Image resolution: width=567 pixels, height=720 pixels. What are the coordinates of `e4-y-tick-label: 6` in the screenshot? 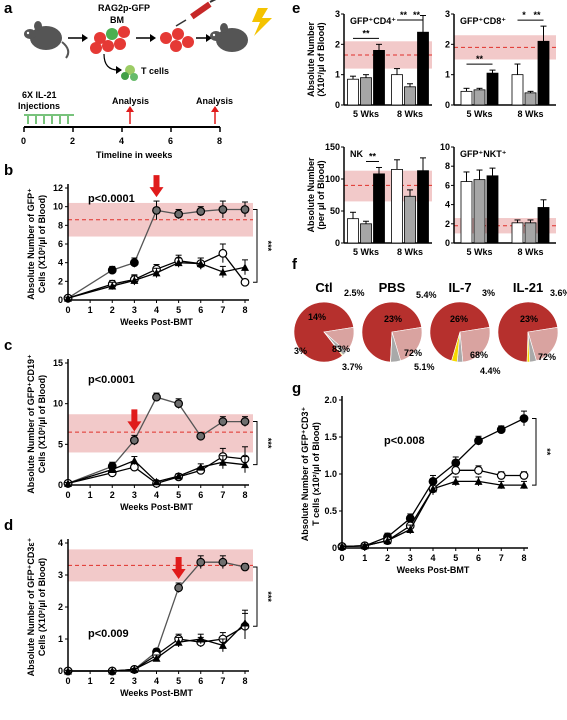 It's located at (447, 185).